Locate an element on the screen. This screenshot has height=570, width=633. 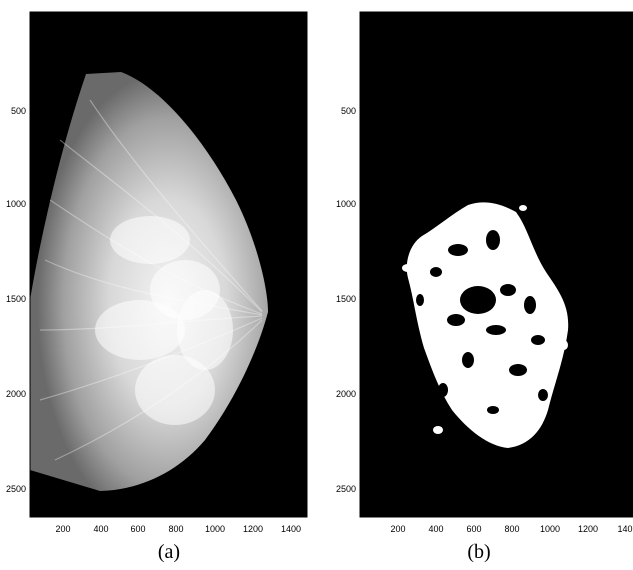
x-tick-label: 140 is located at coordinates (624, 529).